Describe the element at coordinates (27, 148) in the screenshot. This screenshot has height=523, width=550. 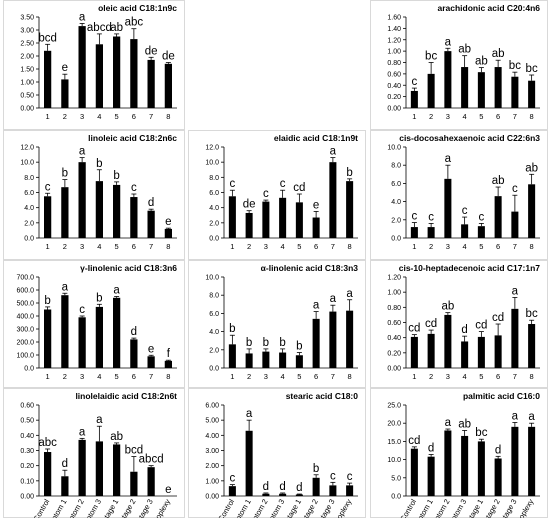
I see `y-tick-label: 12.0` at that location.